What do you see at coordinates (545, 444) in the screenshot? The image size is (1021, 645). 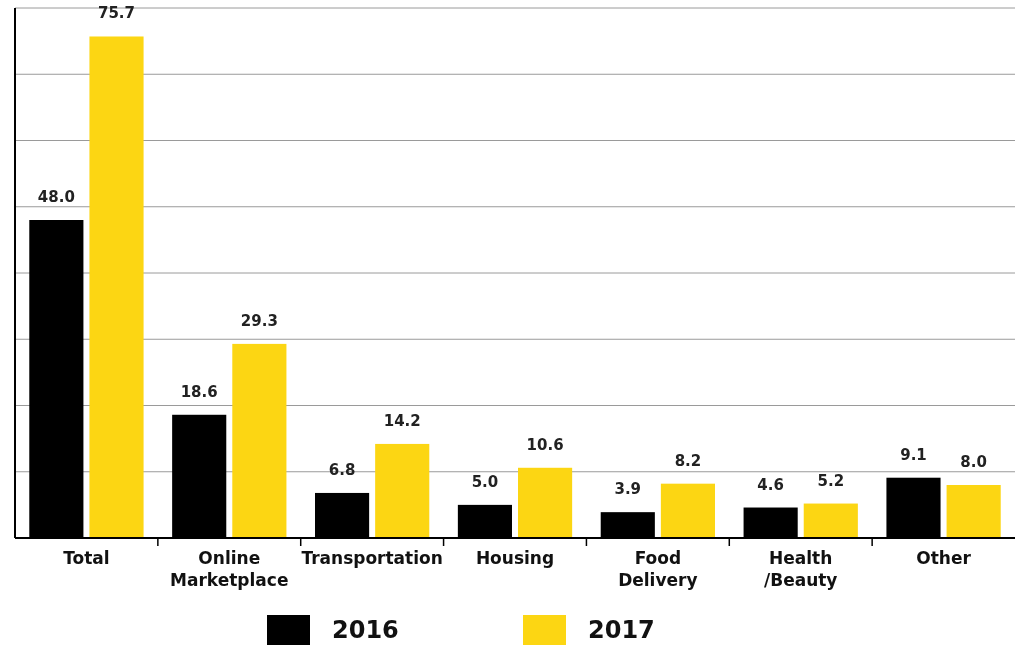 I see `data-label: 10.6` at bounding box center [545, 444].